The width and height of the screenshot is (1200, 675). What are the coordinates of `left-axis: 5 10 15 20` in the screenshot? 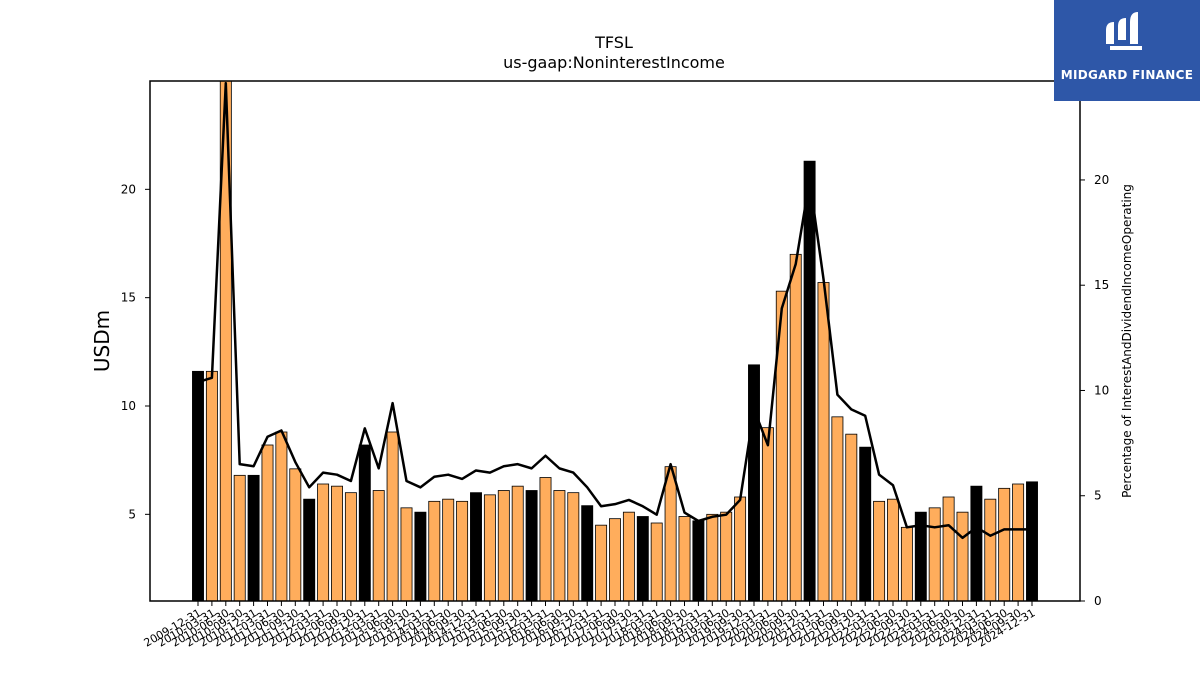 It's located at (135, 351).